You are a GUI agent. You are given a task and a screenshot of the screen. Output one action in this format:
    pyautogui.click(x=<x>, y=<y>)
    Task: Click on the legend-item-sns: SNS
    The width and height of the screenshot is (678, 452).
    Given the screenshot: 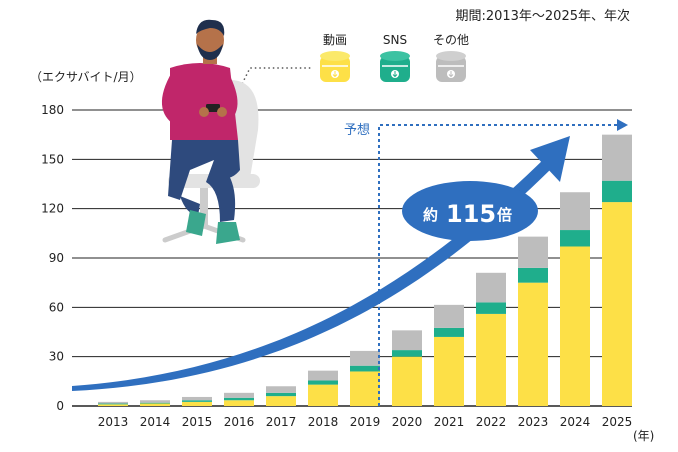 What is the action you would take?
    pyautogui.click(x=395, y=57)
    